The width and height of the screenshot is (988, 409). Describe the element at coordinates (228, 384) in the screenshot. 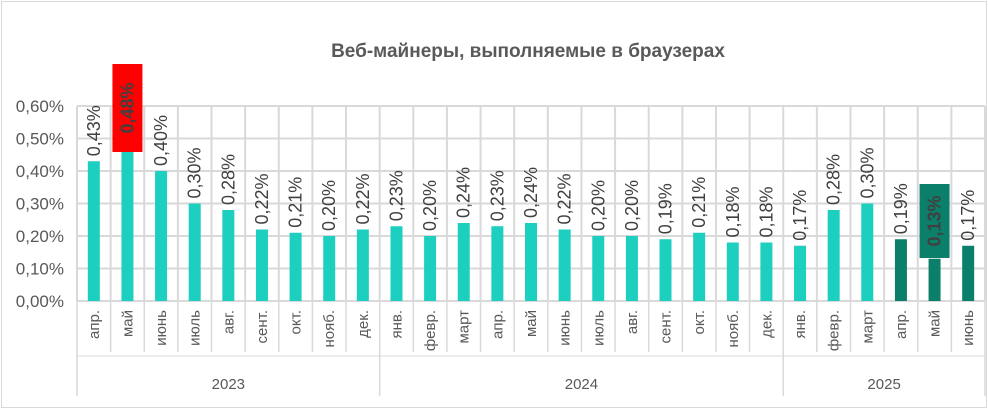

I see `year-label: 2023` at that location.